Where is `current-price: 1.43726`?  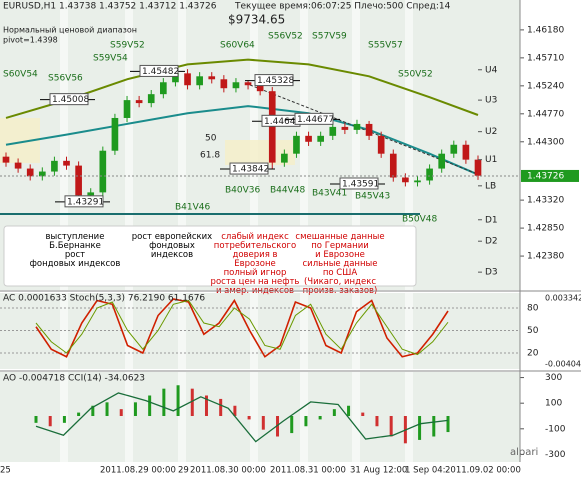
current-price: 1.43726 is located at coordinates (545, 176).